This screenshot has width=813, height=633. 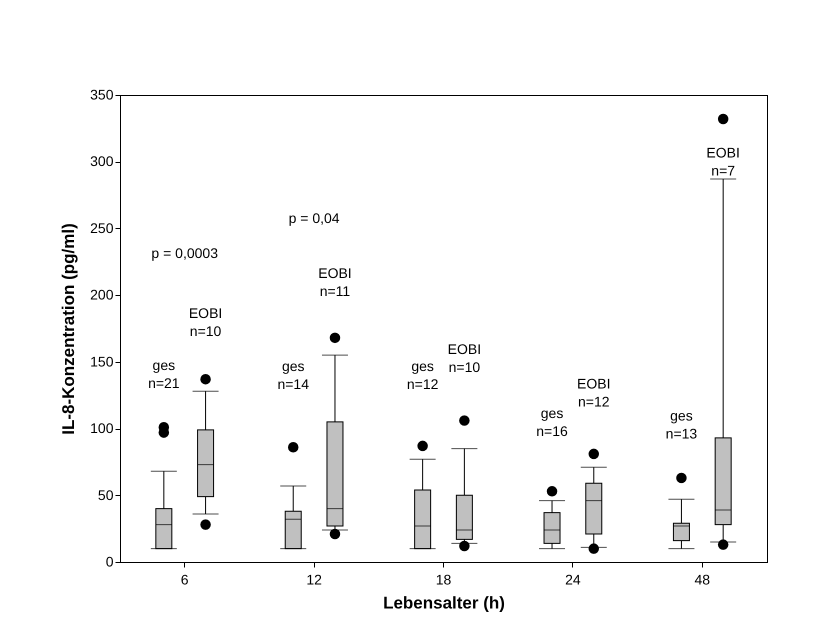 I want to click on y-tick-label: 100, so click(x=102, y=428).